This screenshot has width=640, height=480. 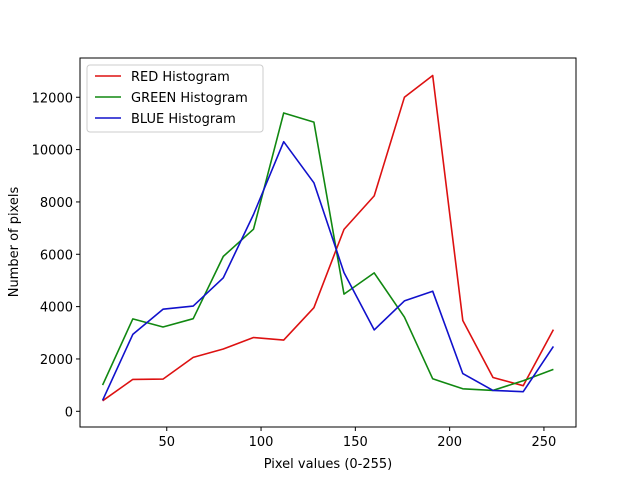 What do you see at coordinates (56, 308) in the screenshot?
I see `y-tick-label: 4000` at bounding box center [56, 308].